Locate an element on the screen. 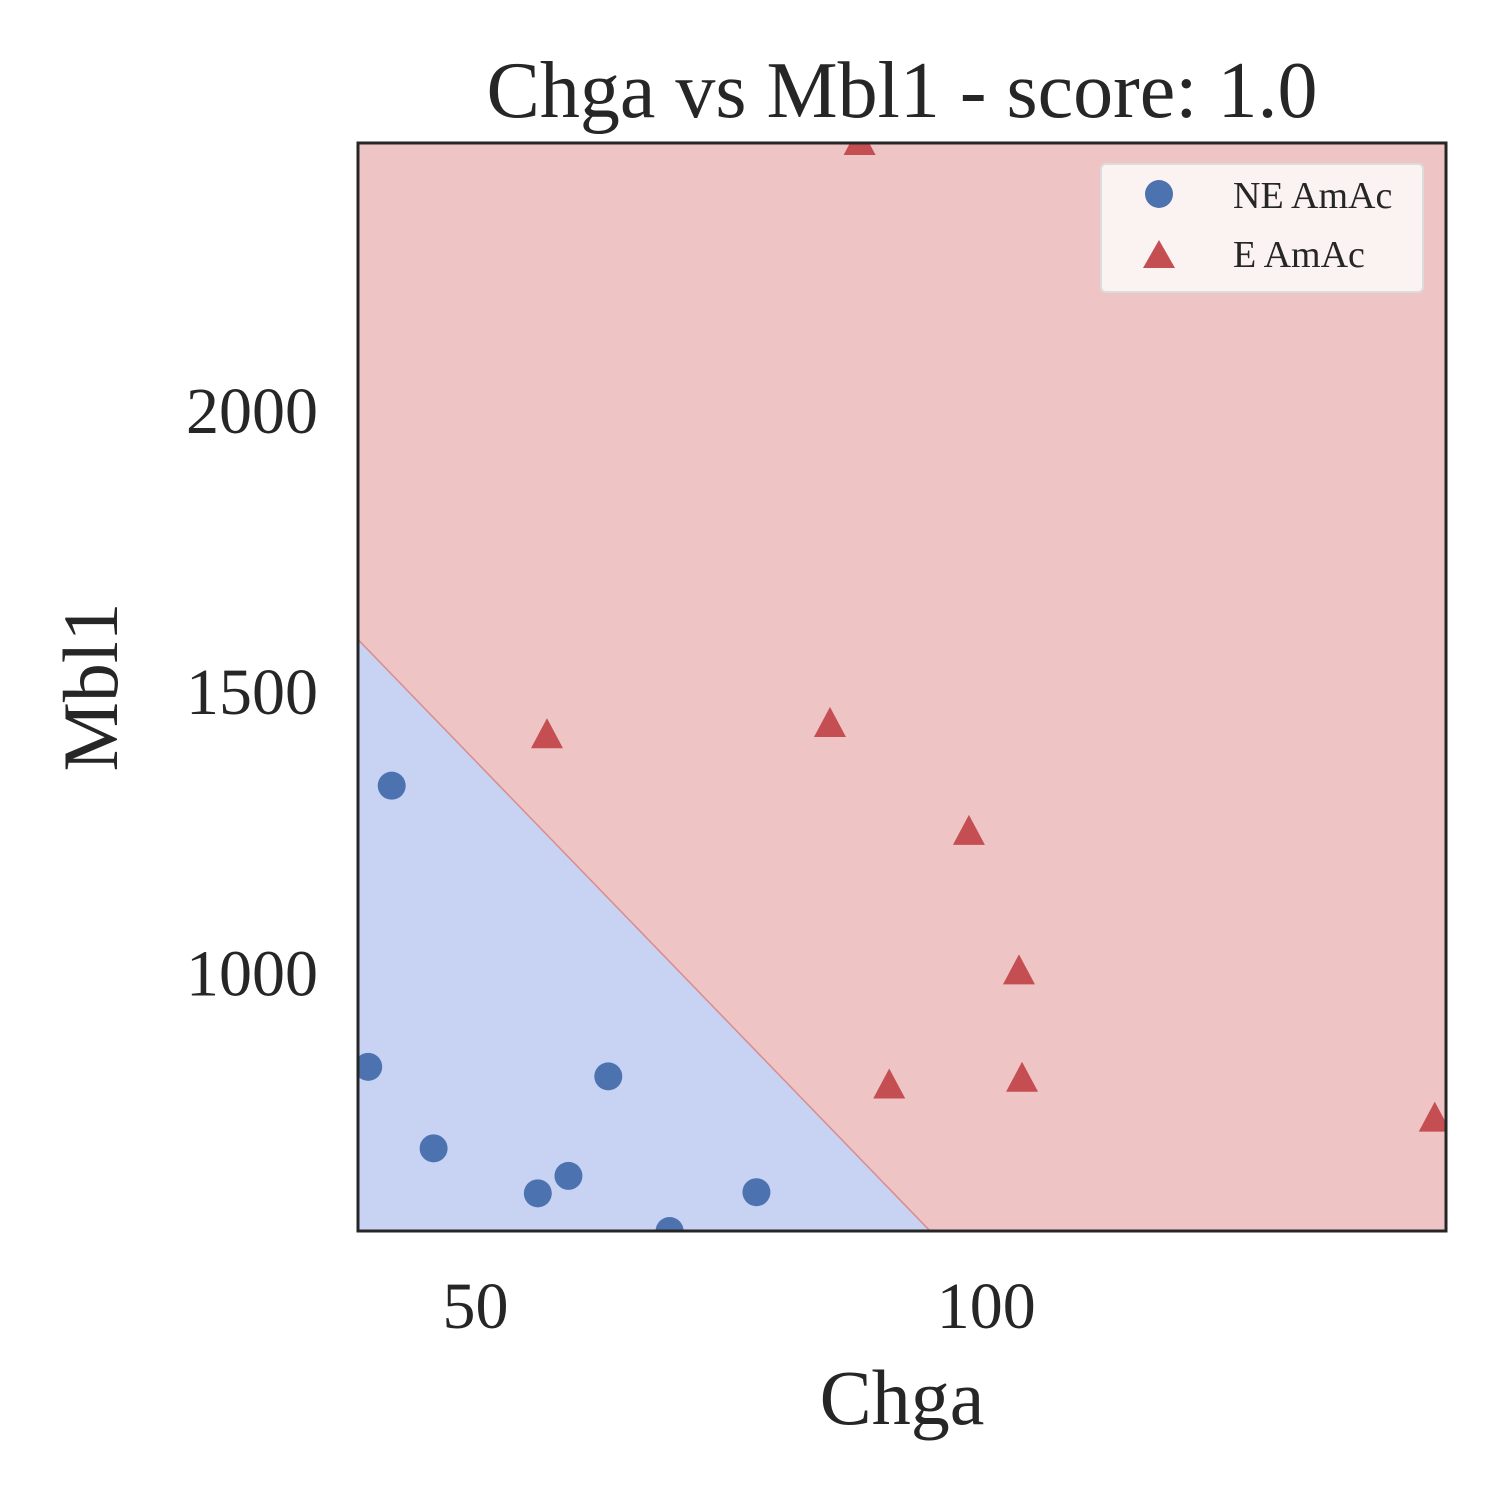 Image resolution: width=1500 pixels, height=1500 pixels. x-tick-label-100: 100 is located at coordinates (986, 1306).